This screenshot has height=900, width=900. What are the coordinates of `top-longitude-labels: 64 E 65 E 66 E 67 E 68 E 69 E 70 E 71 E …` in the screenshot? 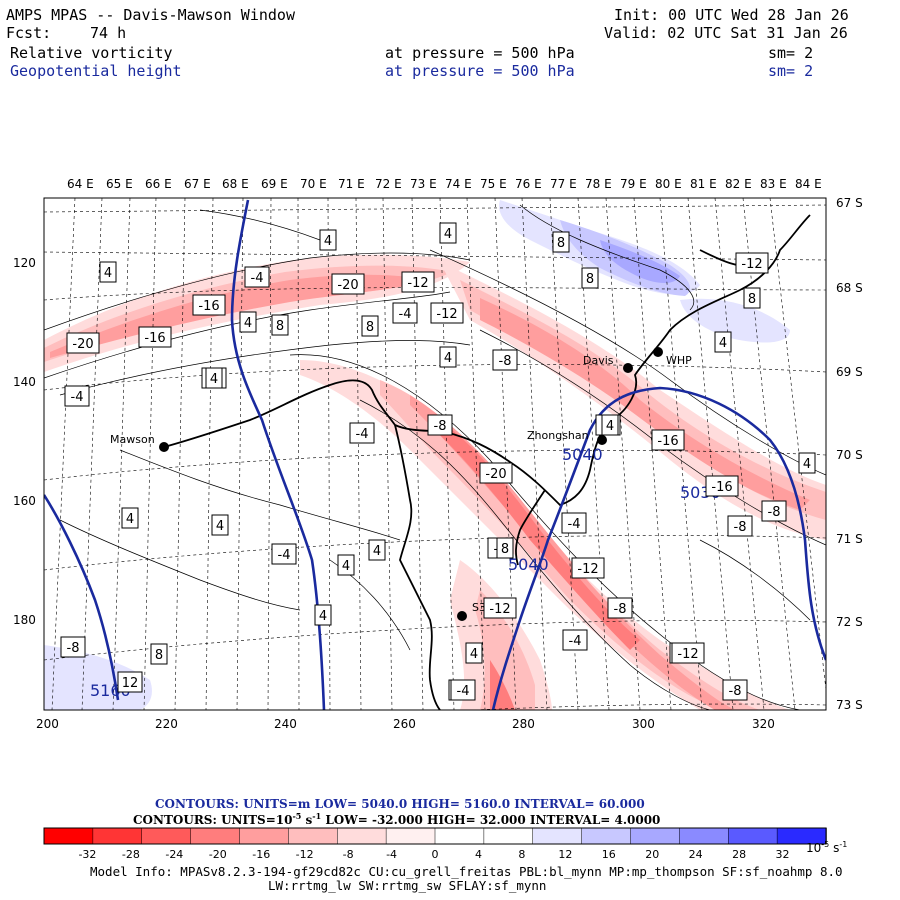 It's located at (444, 184).